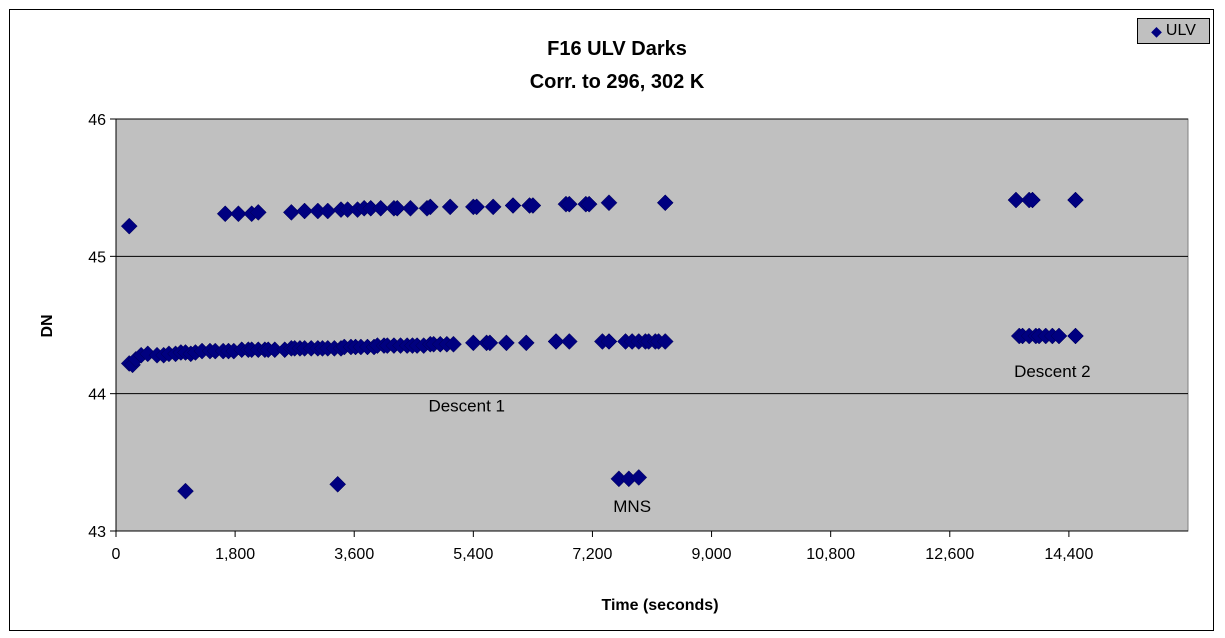  Describe the element at coordinates (617, 49) in the screenshot. I see `chart-title: F16 ULV Darks` at that location.